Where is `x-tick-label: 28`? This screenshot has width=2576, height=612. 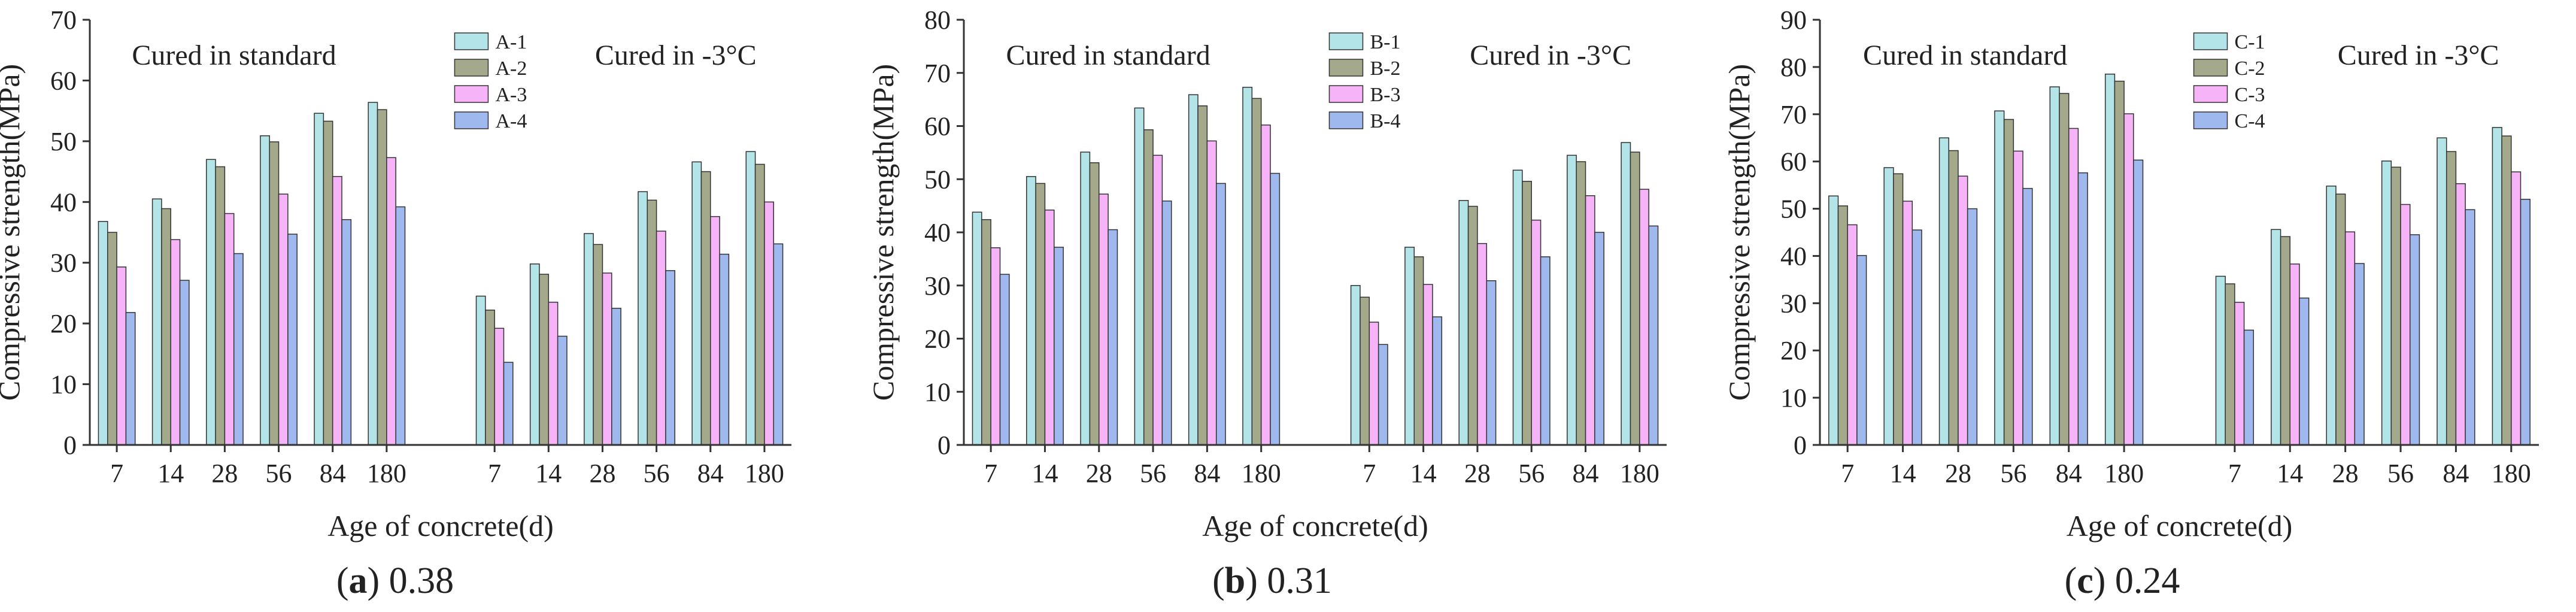 x-tick-label: 28 is located at coordinates (224, 473).